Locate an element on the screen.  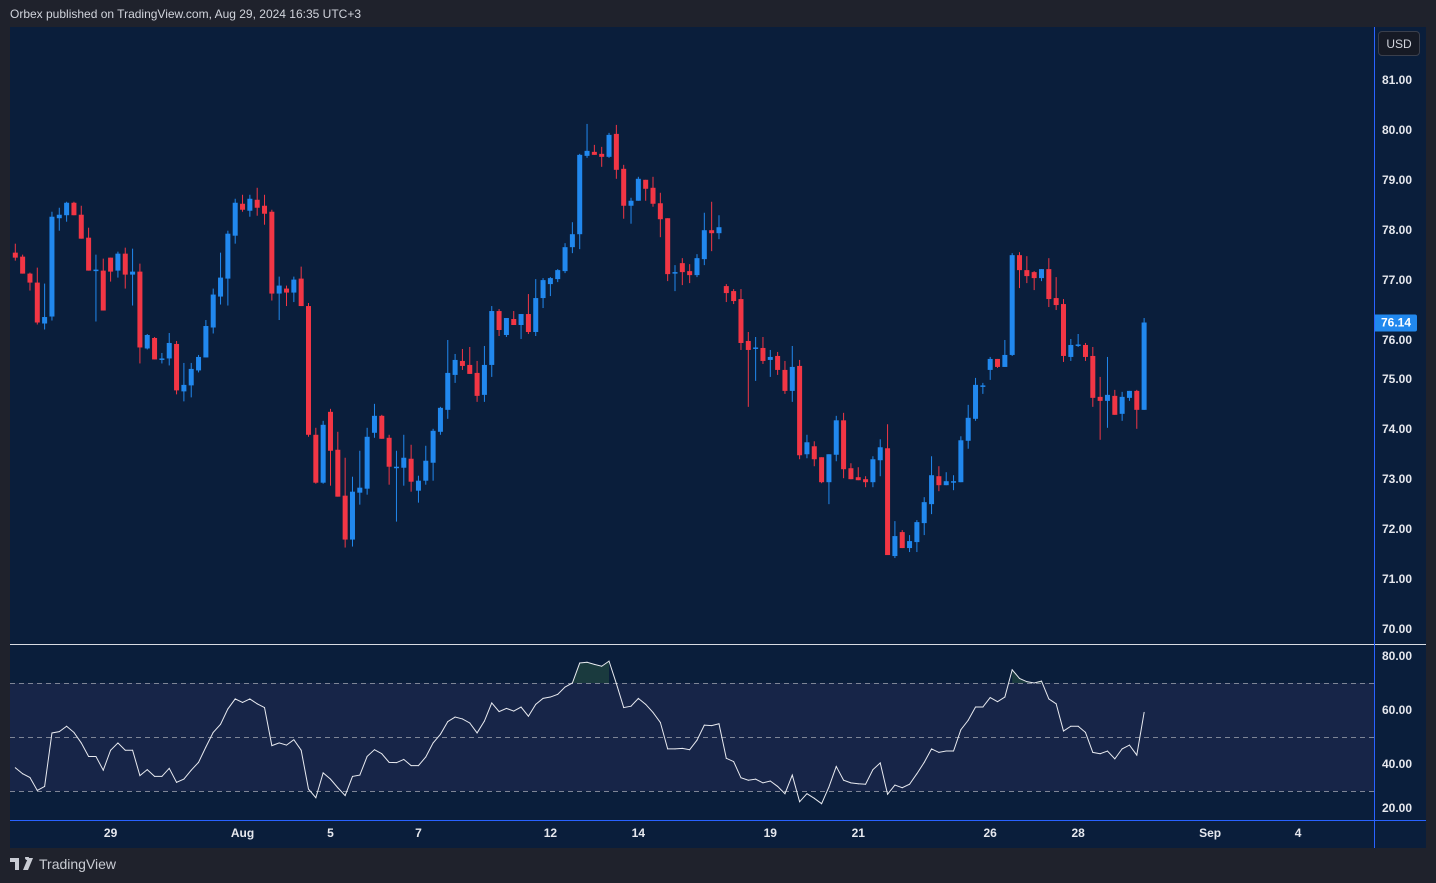
tradingview-logo: TradingView is located at coordinates (63, 864).